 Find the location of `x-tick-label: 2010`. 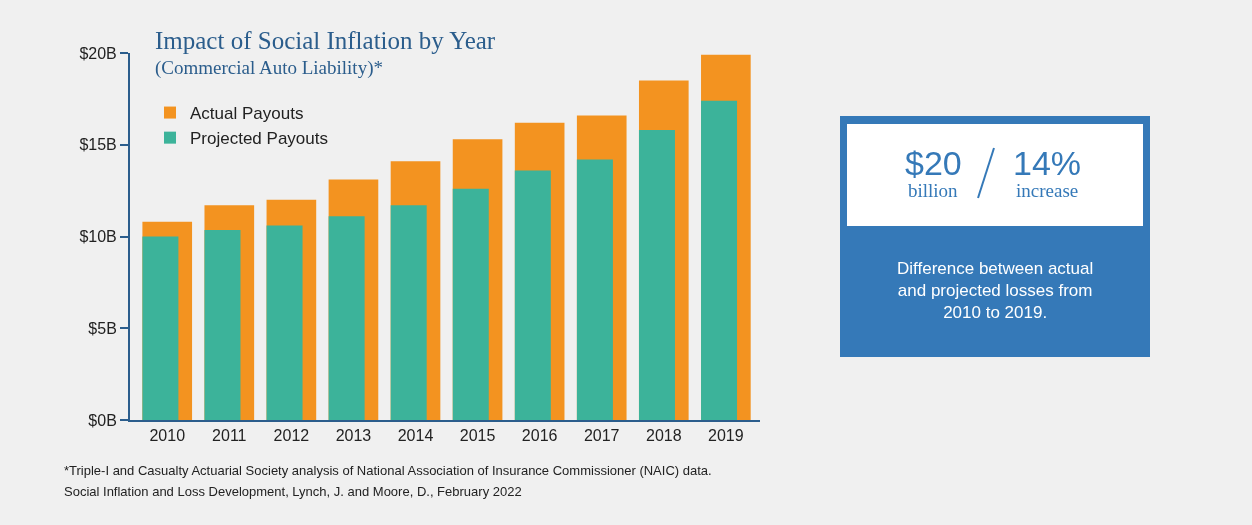

x-tick-label: 2010 is located at coordinates (167, 436).